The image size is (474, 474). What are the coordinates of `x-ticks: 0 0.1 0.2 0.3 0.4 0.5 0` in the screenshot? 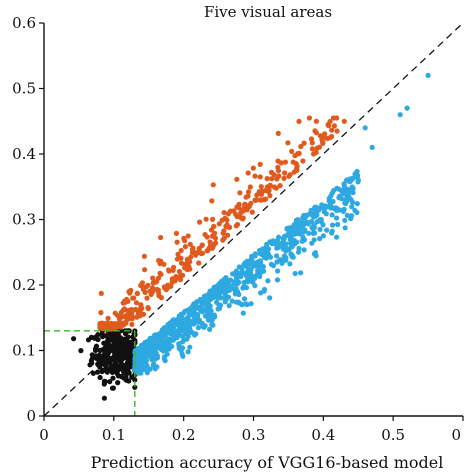 It's located at (251, 430).